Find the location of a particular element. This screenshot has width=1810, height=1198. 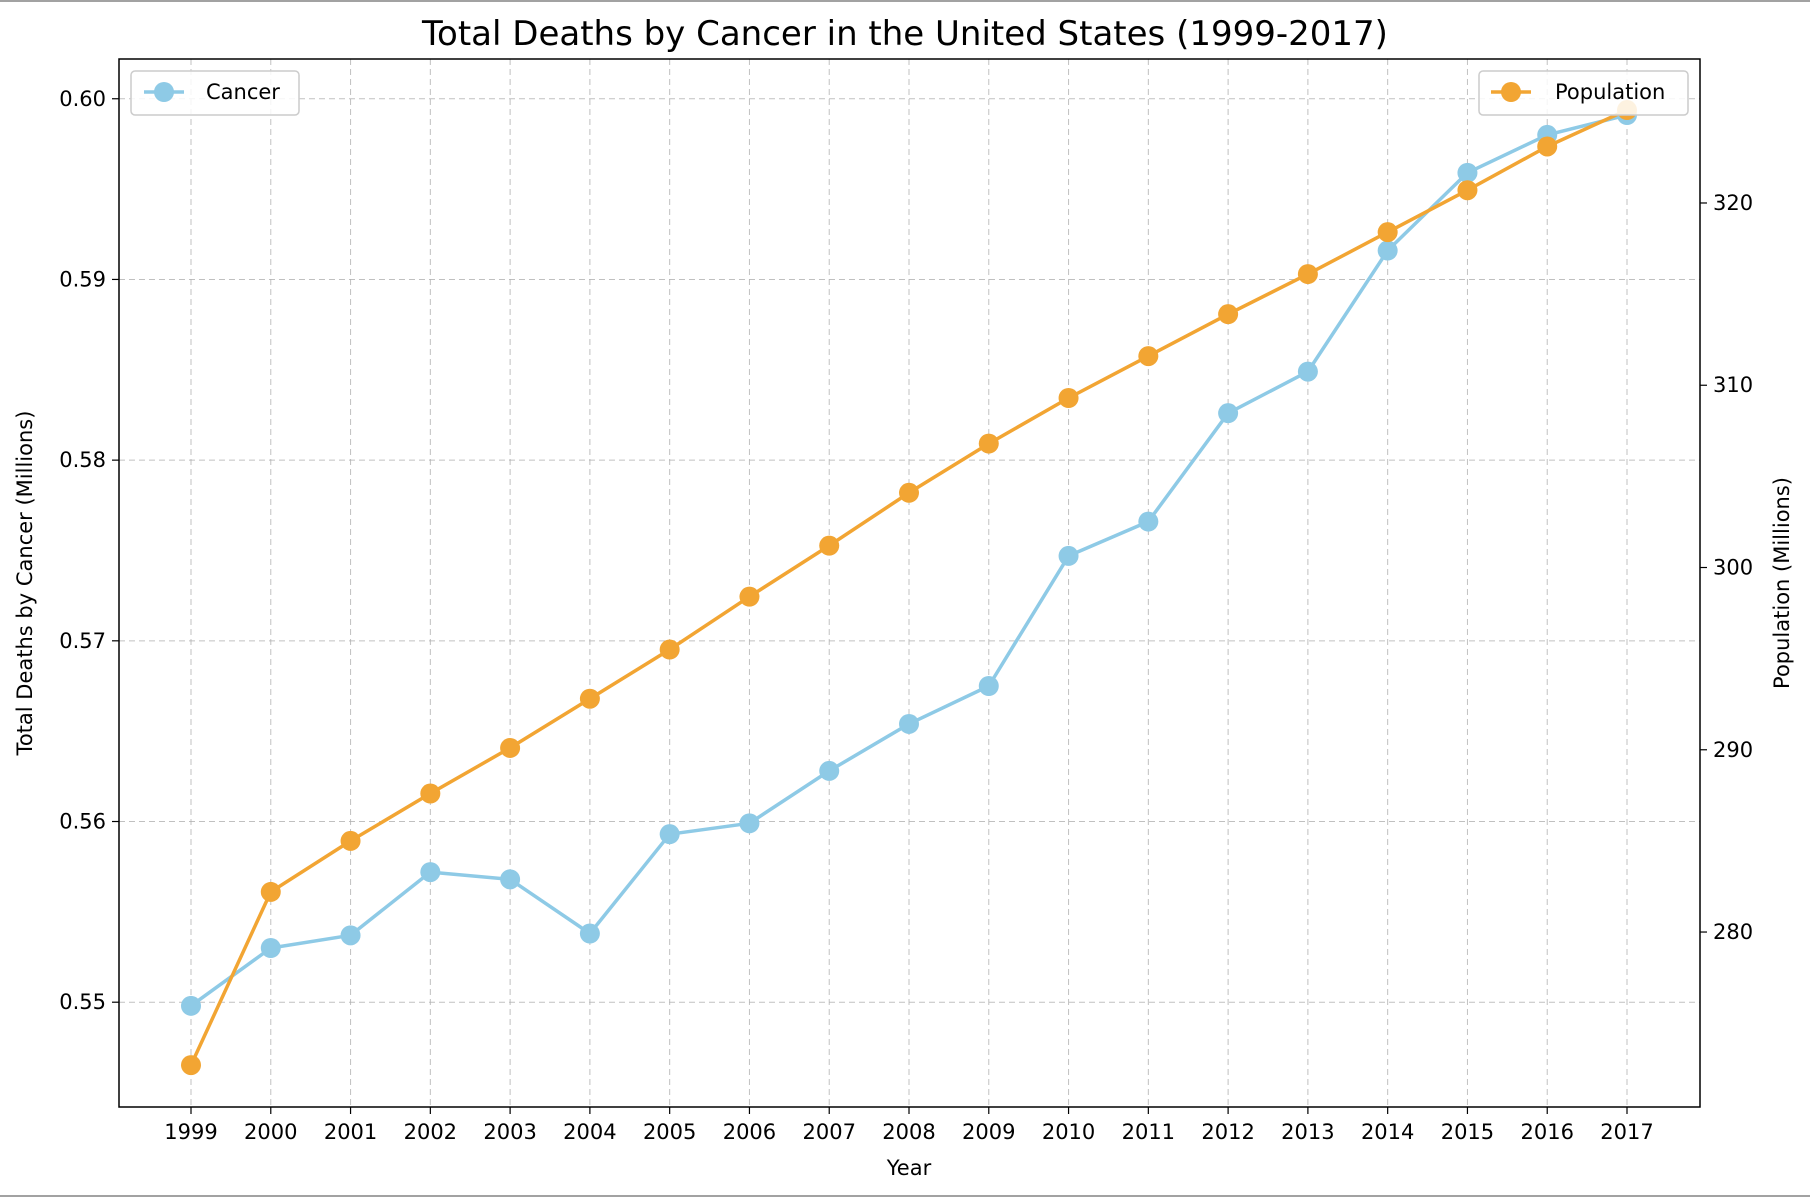

y-right-tick-label: 320 is located at coordinates (1733, 203).